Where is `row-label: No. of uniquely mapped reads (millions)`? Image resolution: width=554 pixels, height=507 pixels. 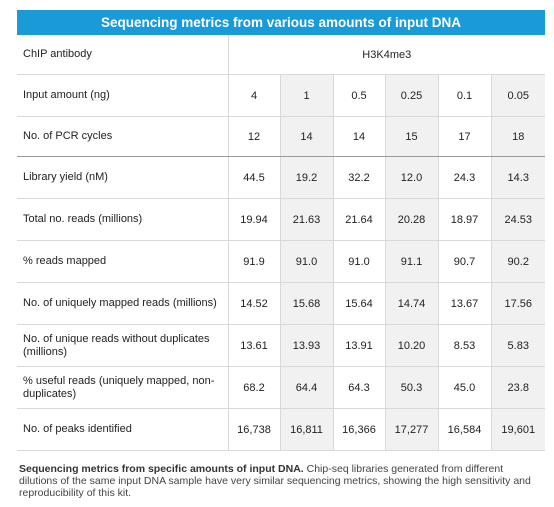
row-label: No. of uniquely mapped reads (millions) is located at coordinates (123, 303).